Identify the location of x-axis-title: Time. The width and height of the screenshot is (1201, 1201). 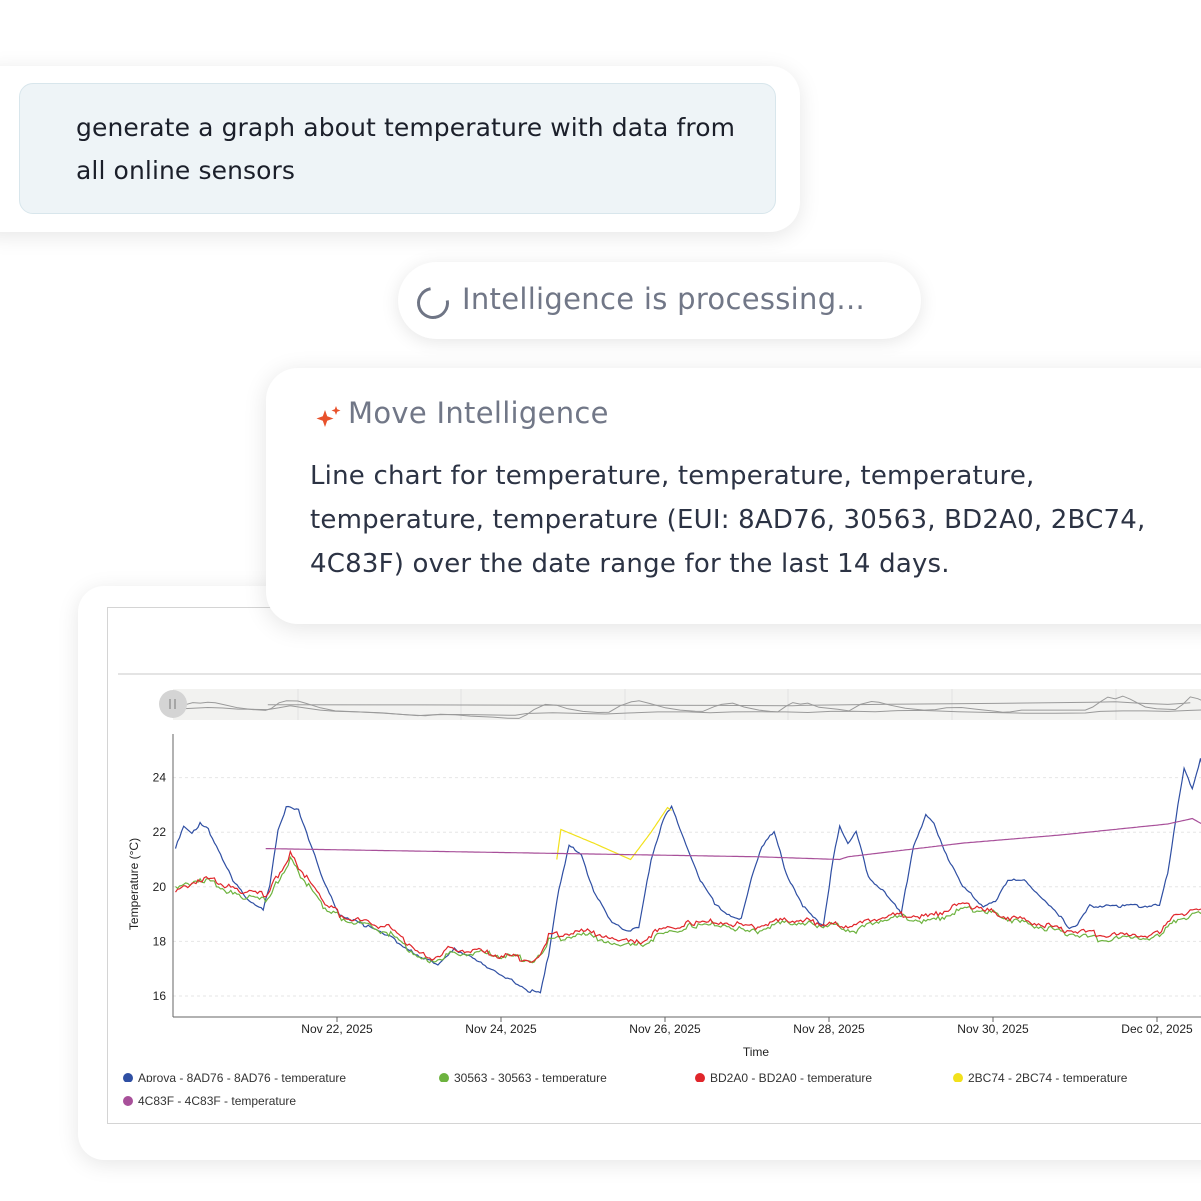
(756, 1052).